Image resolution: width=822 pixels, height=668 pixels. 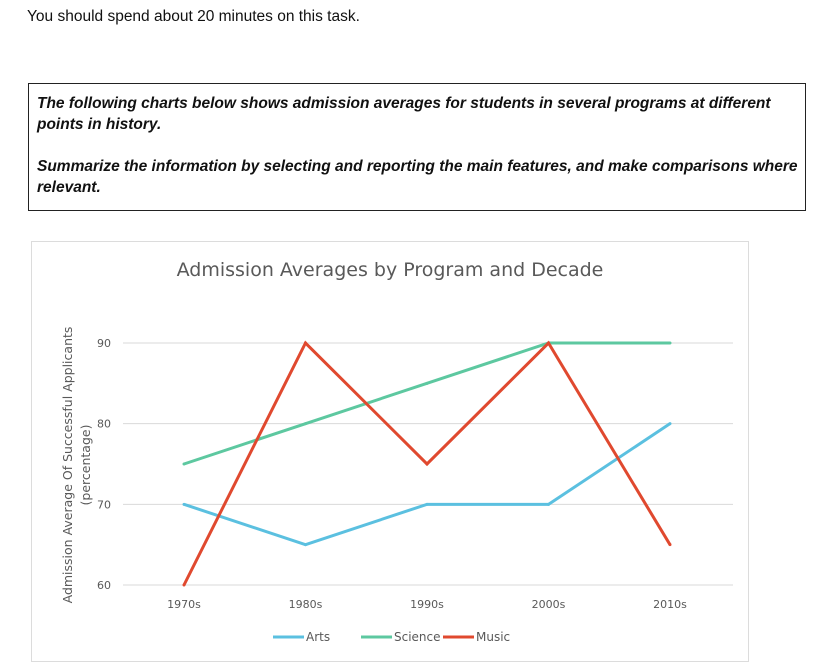 I want to click on y-axis-sublabel: (percentage), so click(x=85, y=465).